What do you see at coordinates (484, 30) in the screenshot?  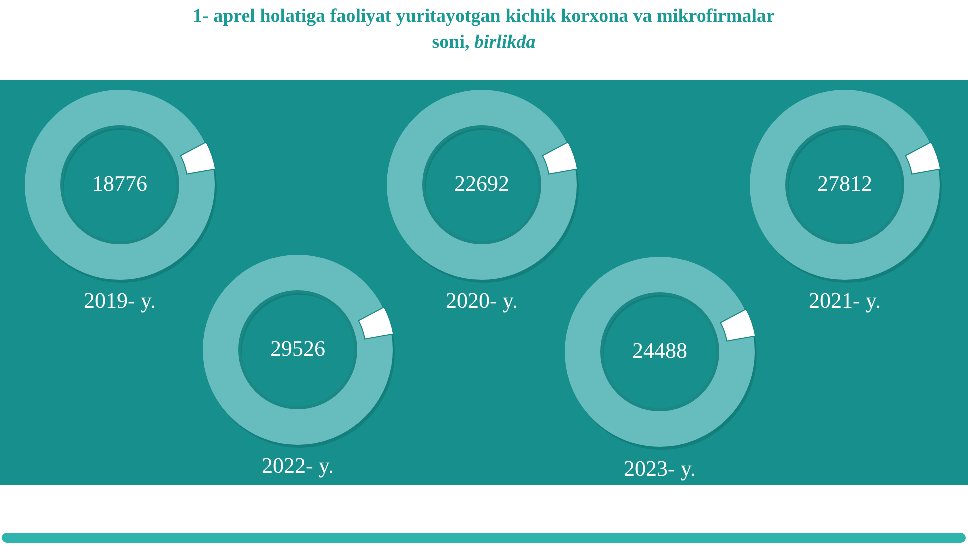 I see `text: 1- aprel holatiga faoliyat yuritayotgan kichik korxona va mikrofirmalar soni, birlikda` at bounding box center [484, 30].